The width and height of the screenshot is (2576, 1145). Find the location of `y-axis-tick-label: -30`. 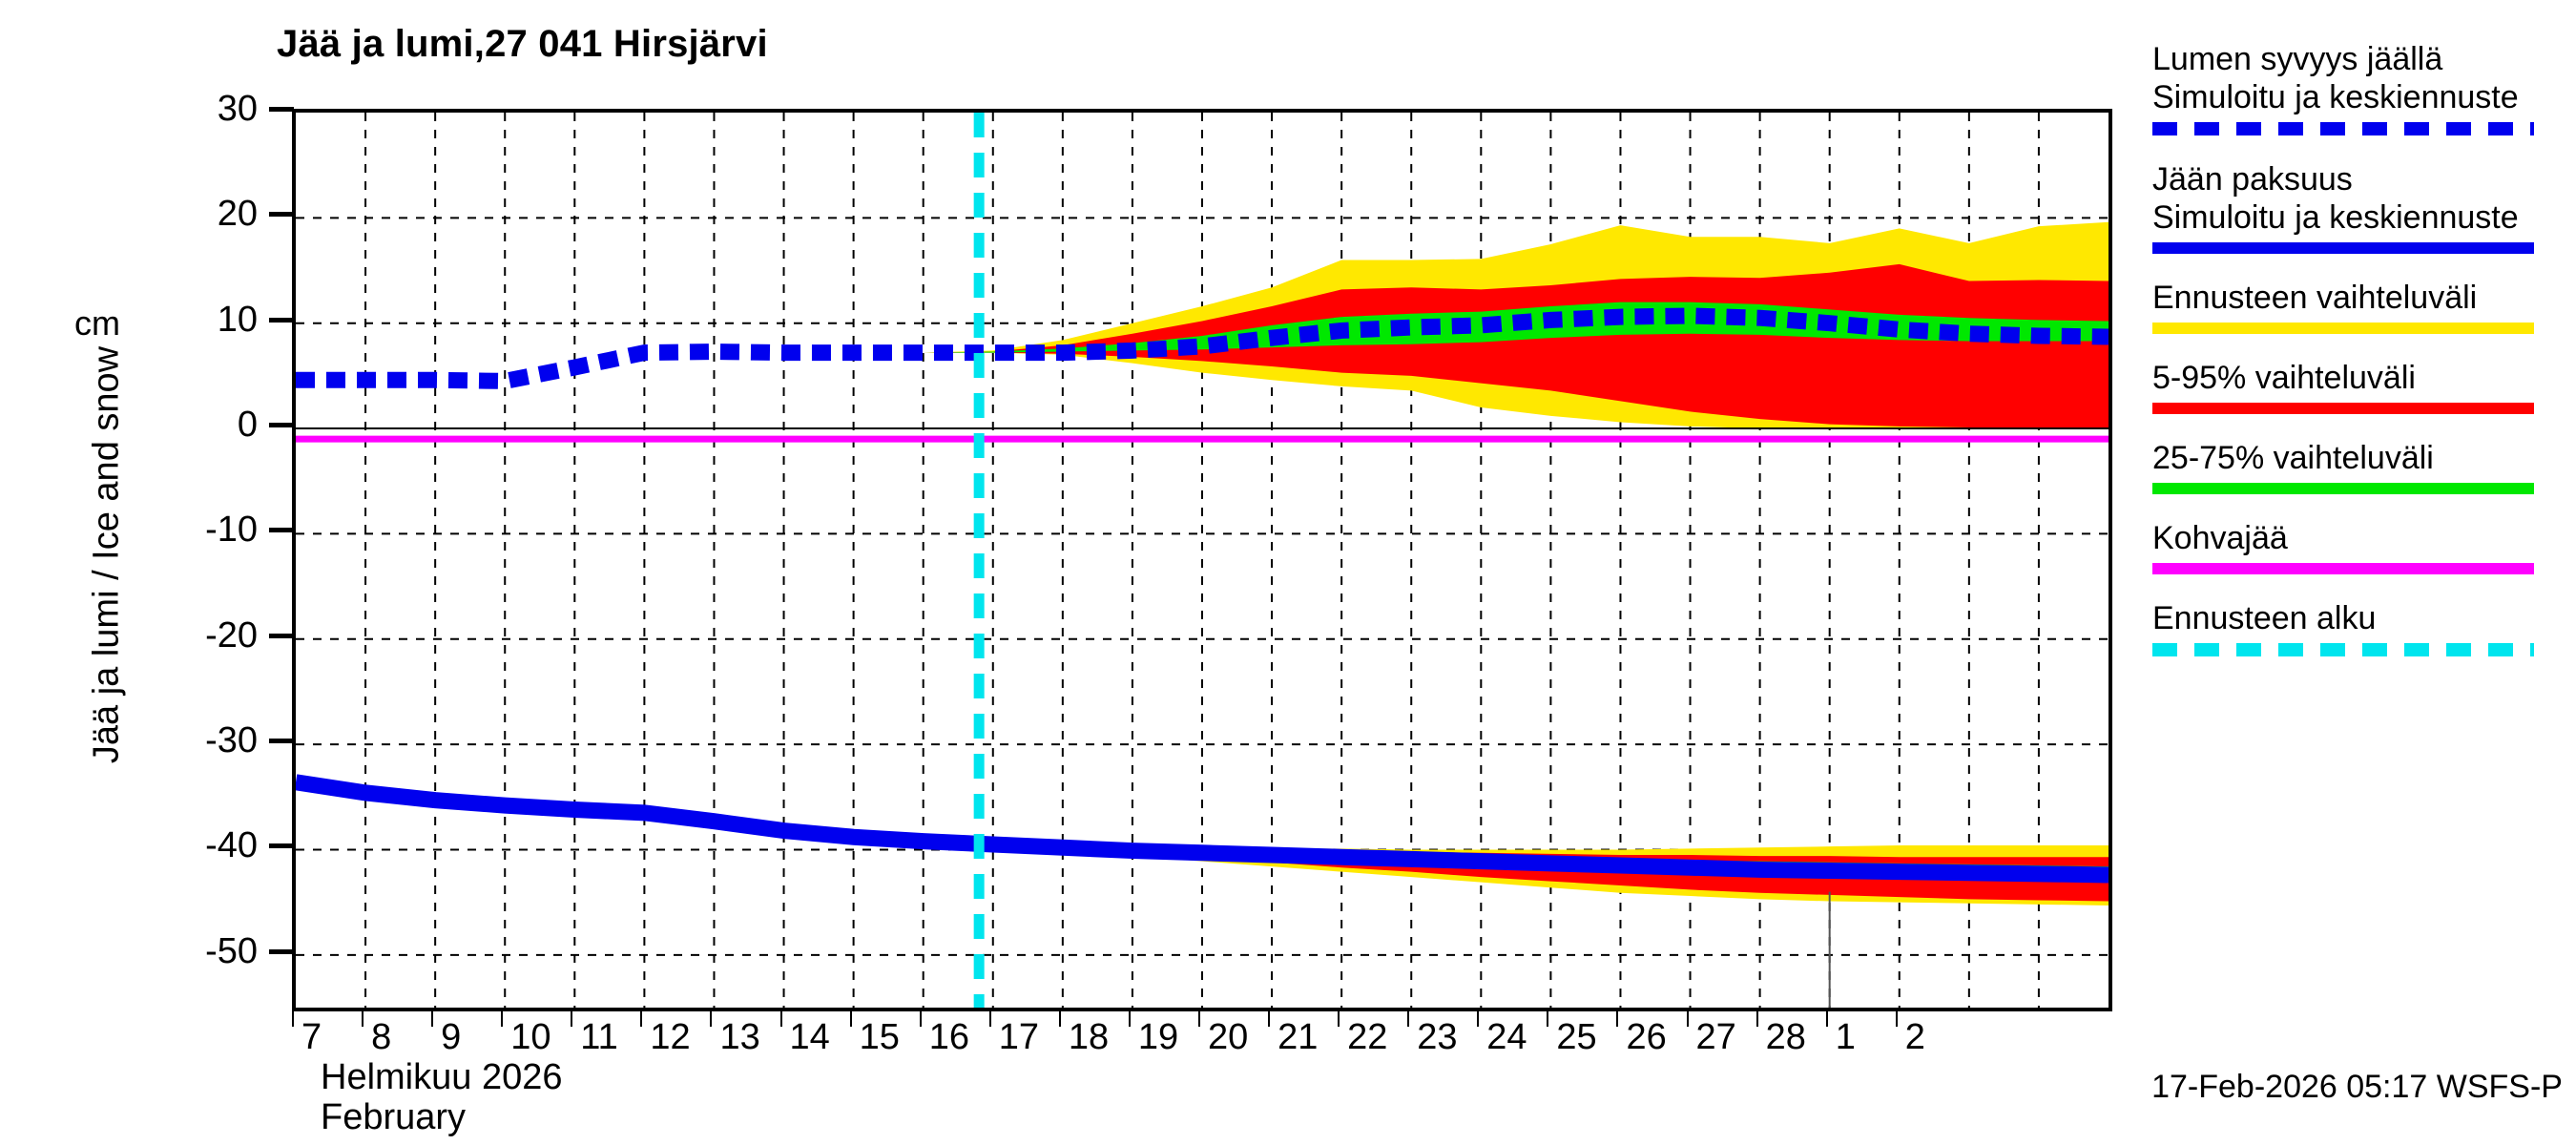

y-axis-tick-label: -30 is located at coordinates (231, 741).